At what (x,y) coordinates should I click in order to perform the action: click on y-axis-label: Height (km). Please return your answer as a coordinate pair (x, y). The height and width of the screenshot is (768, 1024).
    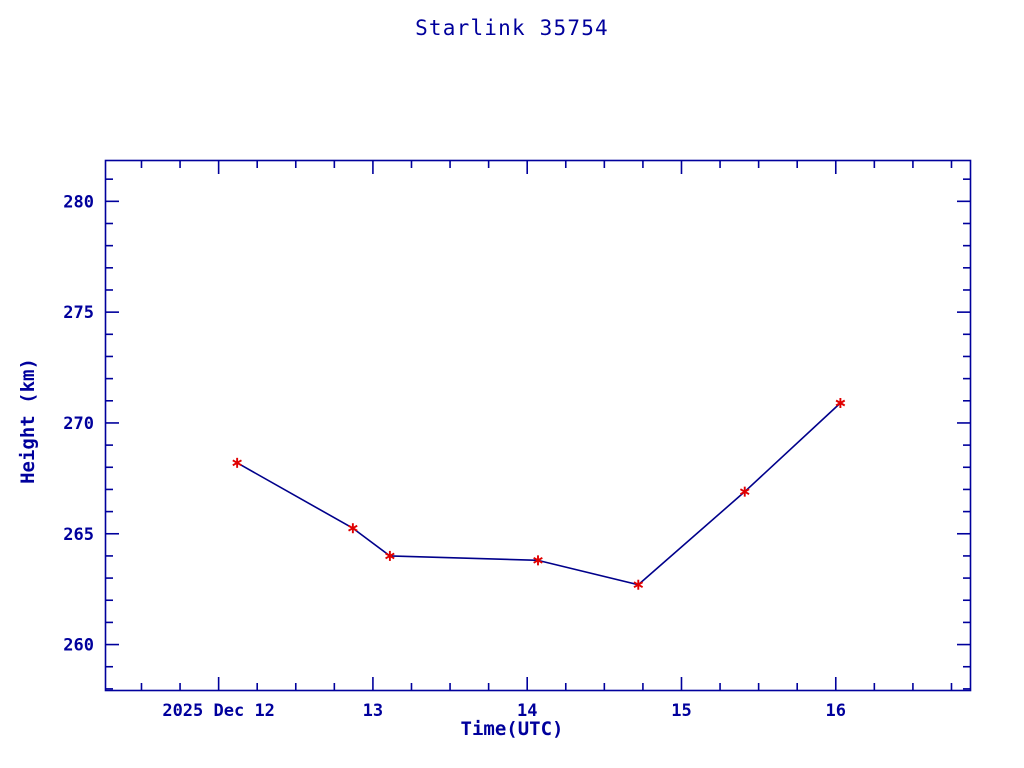
    Looking at the image, I should click on (28, 421).